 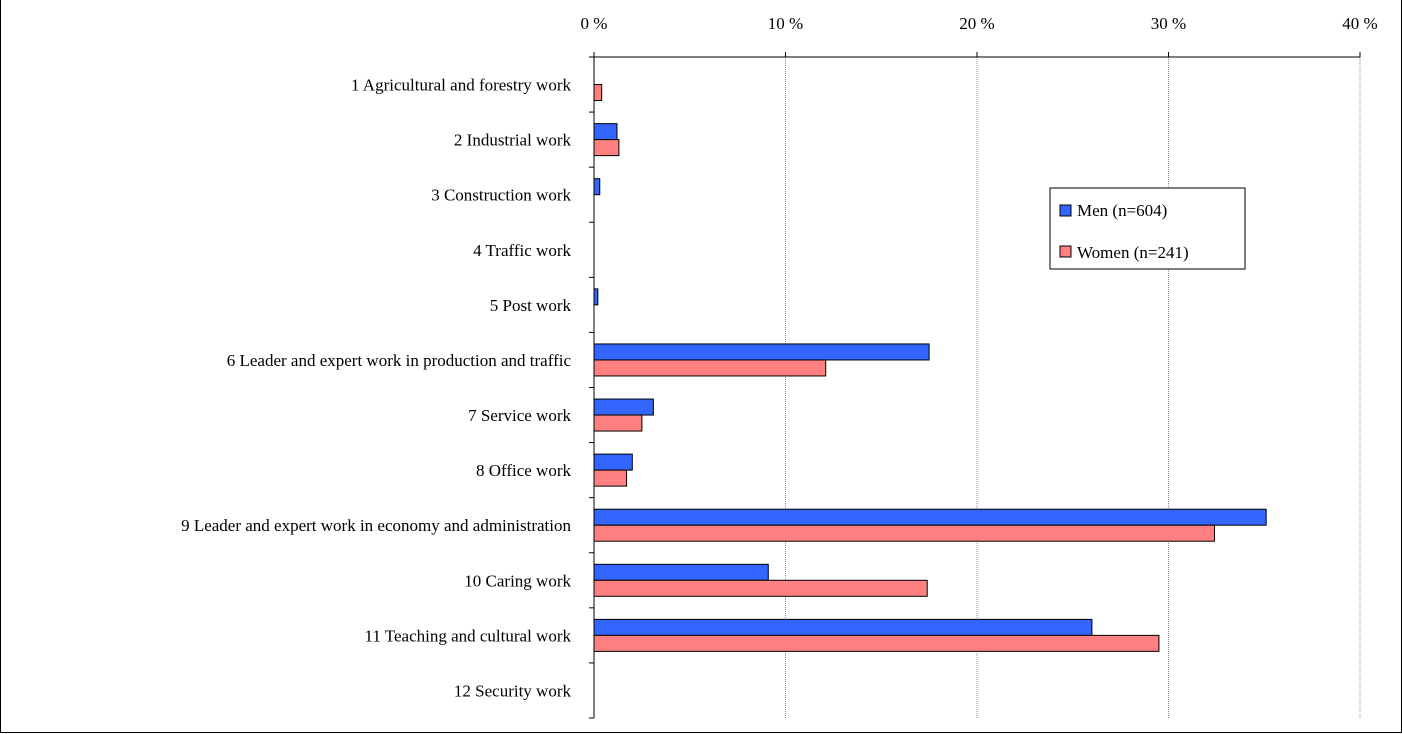 What do you see at coordinates (531, 305) in the screenshot?
I see `category-label: 5 Post work` at bounding box center [531, 305].